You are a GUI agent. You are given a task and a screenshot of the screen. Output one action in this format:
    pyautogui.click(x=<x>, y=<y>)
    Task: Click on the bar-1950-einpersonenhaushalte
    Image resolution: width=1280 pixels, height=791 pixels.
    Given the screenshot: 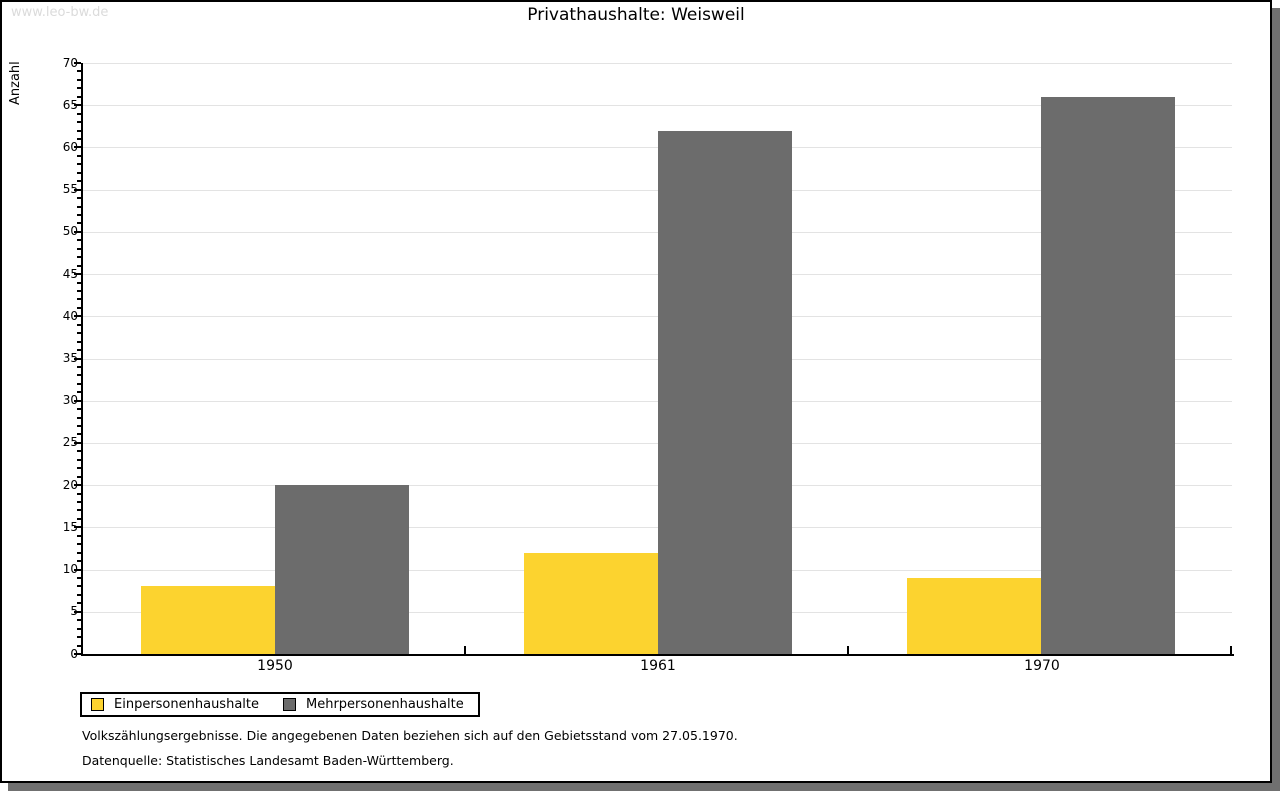 What is the action you would take?
    pyautogui.click(x=207, y=620)
    